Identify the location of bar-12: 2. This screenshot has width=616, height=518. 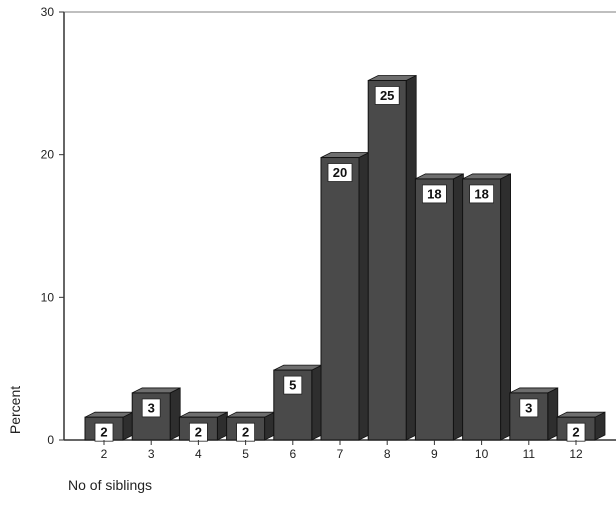
(581, 426).